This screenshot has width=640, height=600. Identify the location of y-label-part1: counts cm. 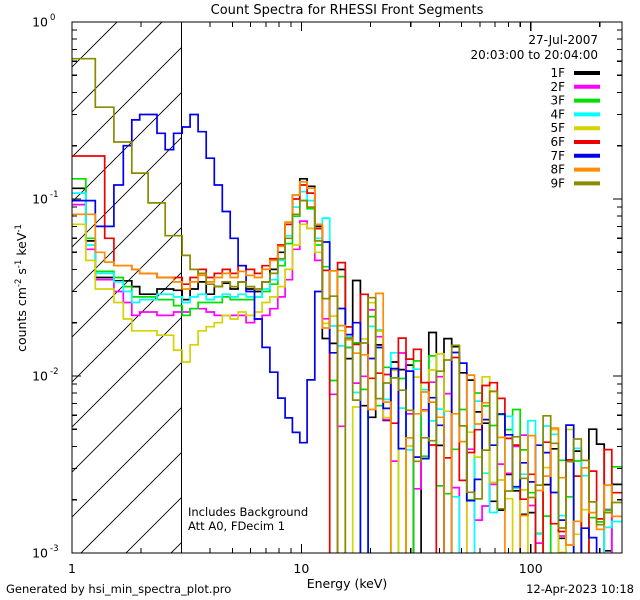
(21, 319).